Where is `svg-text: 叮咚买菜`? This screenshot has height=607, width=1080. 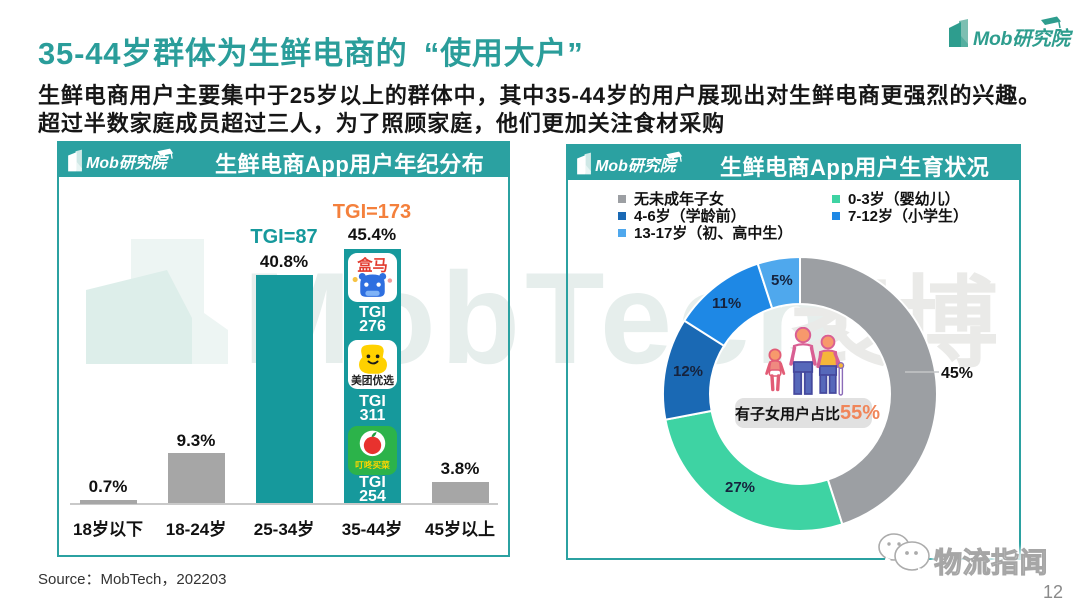 svg-text: 叮咚买菜 is located at coordinates (372, 464).